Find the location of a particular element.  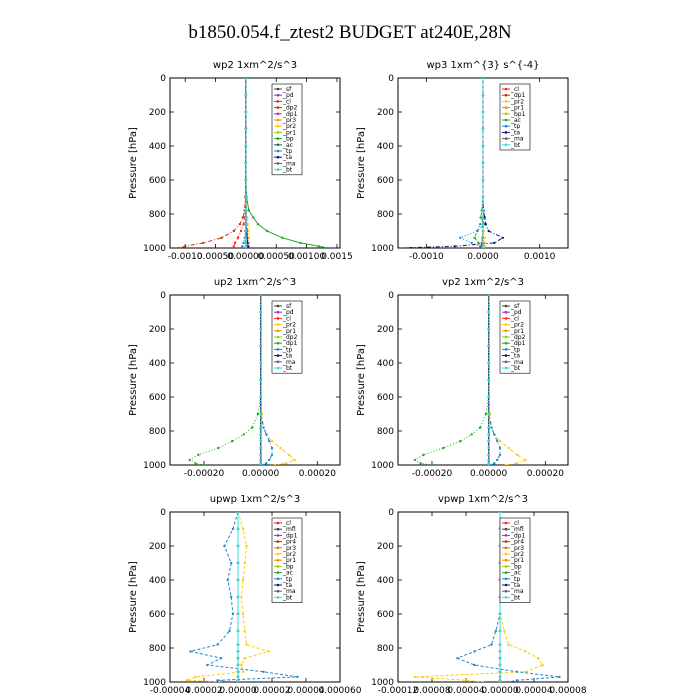

legend-label: _pr3 is located at coordinates (517, 548).